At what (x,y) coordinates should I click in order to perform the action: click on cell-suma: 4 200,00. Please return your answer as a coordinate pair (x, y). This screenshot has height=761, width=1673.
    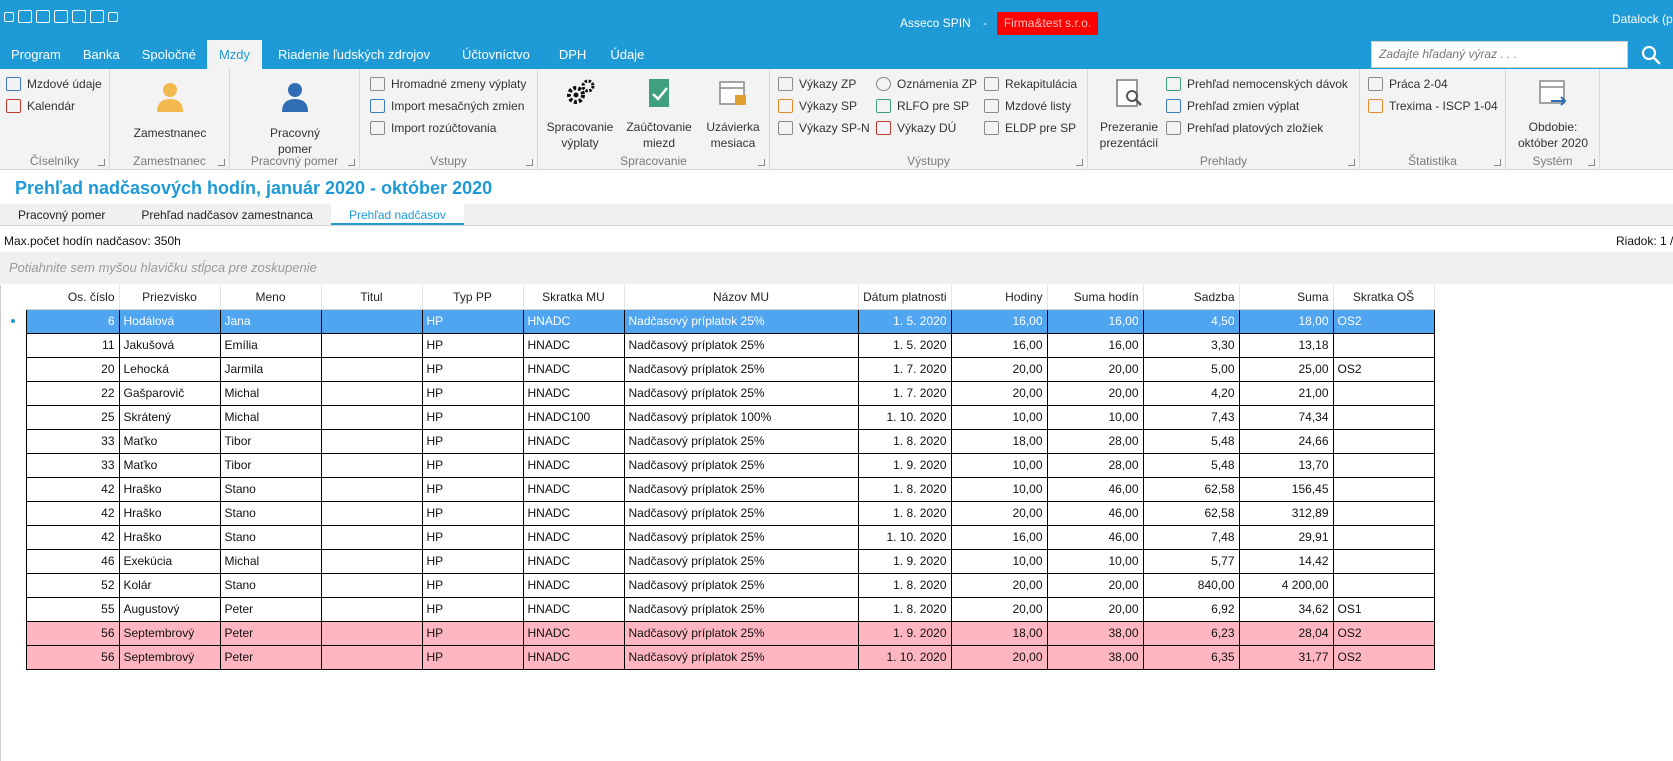
    Looking at the image, I should click on (1286, 585).